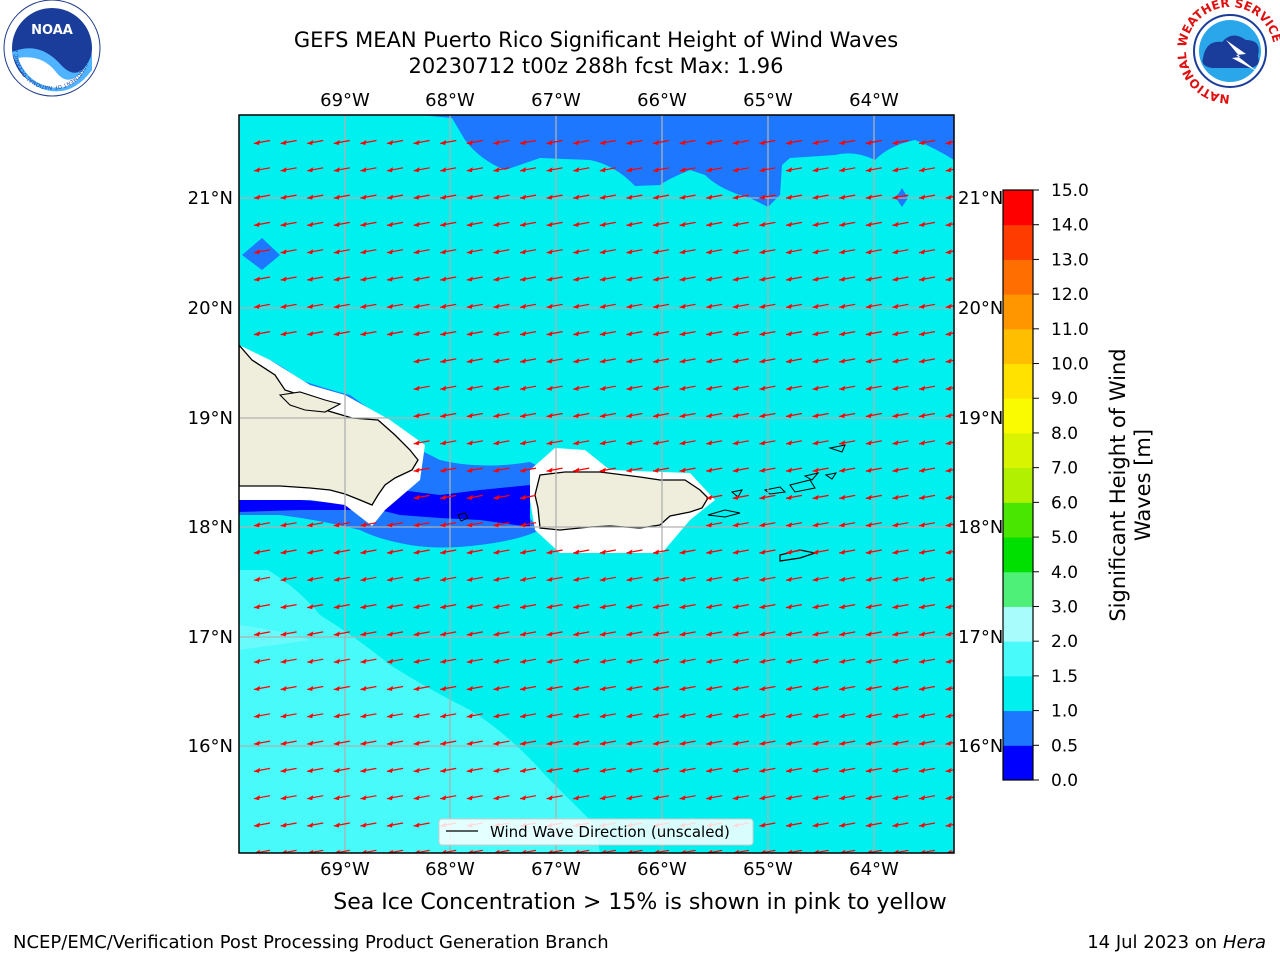  What do you see at coordinates (556, 869) in the screenshot?
I see `lon-label-bottom: 67°W` at bounding box center [556, 869].